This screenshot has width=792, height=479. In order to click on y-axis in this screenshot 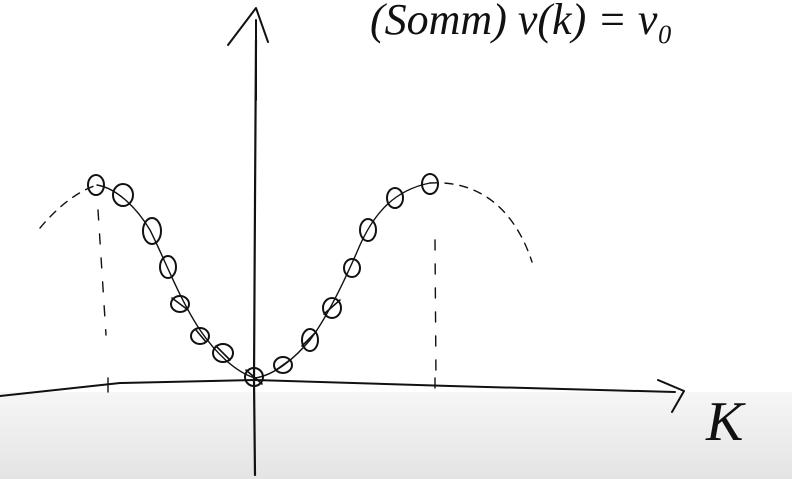, I will do `click(255, 257)`.